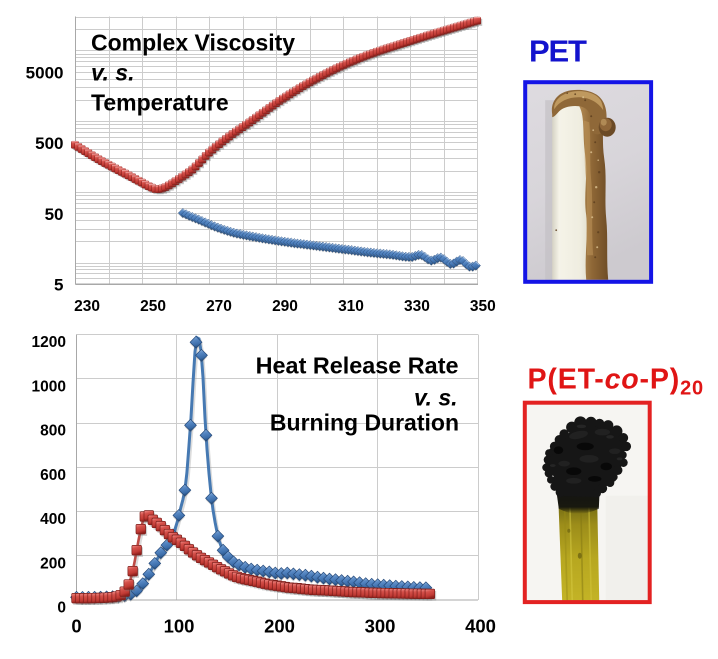 The image size is (718, 659). What do you see at coordinates (219, 306) in the screenshot?
I see `svg-text: 270` at bounding box center [219, 306].